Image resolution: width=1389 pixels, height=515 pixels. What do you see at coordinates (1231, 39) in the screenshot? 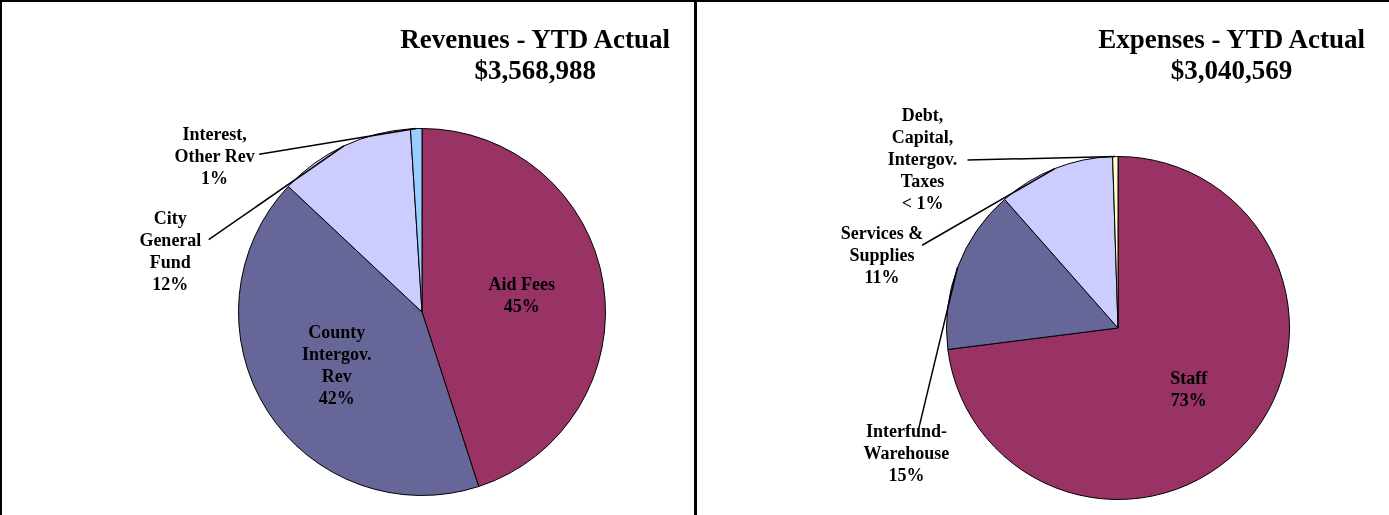
I see `chart-title: Expenses - YTD Actual` at bounding box center [1231, 39].